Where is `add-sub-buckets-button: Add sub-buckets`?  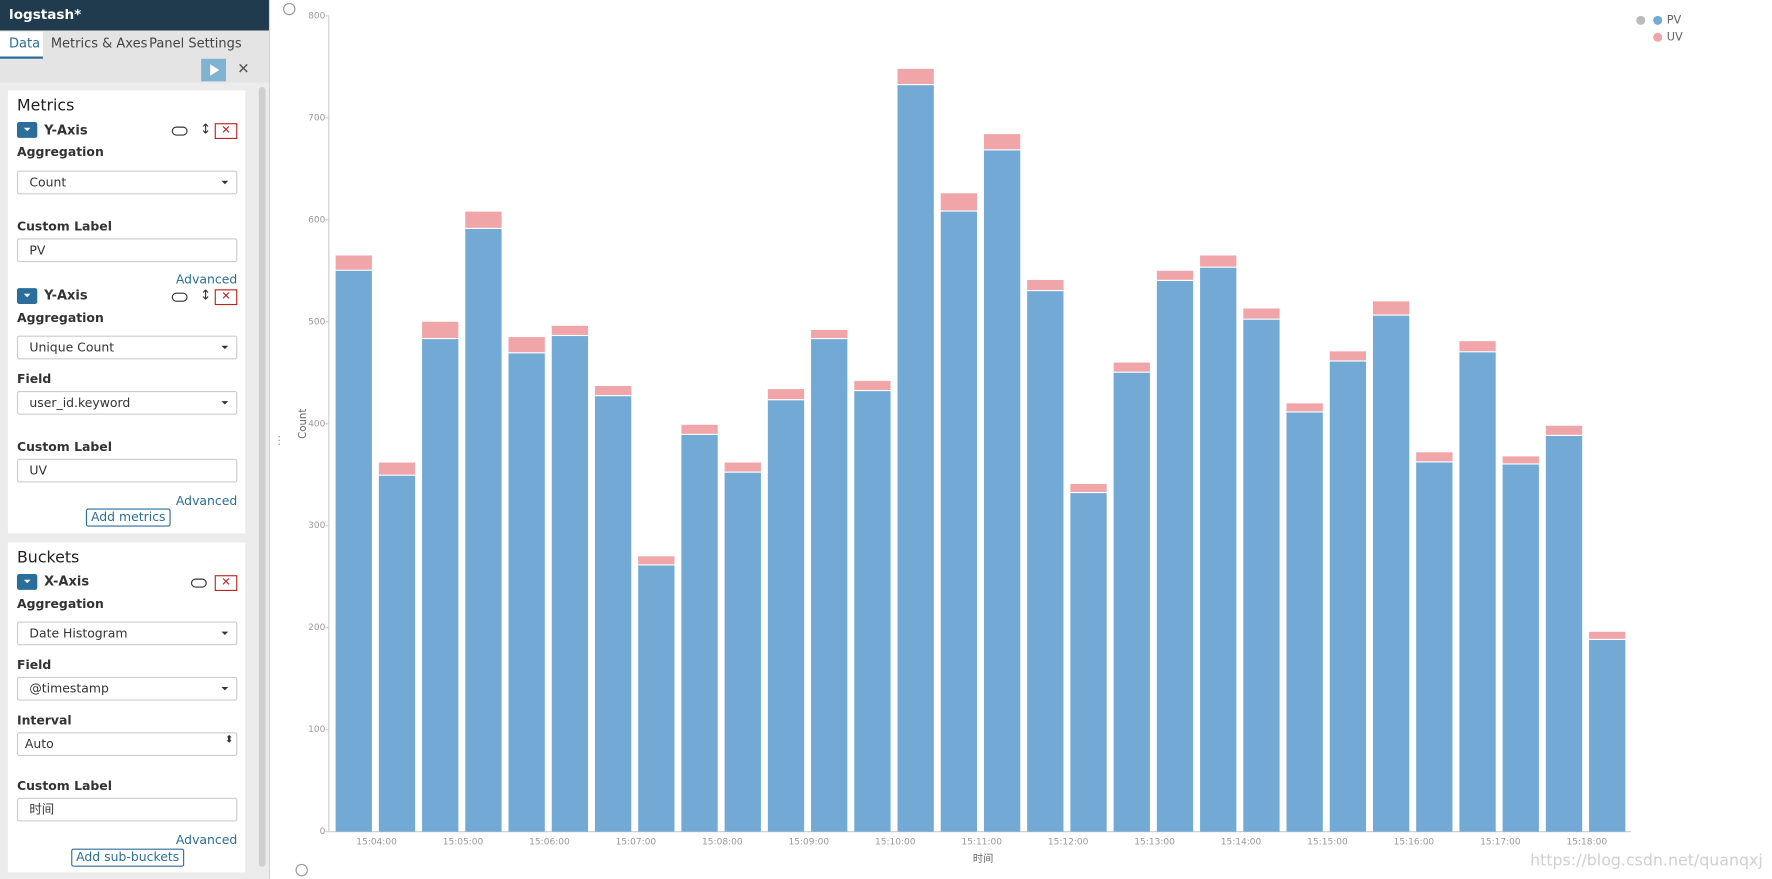 add-sub-buckets-button: Add sub-buckets is located at coordinates (128, 857).